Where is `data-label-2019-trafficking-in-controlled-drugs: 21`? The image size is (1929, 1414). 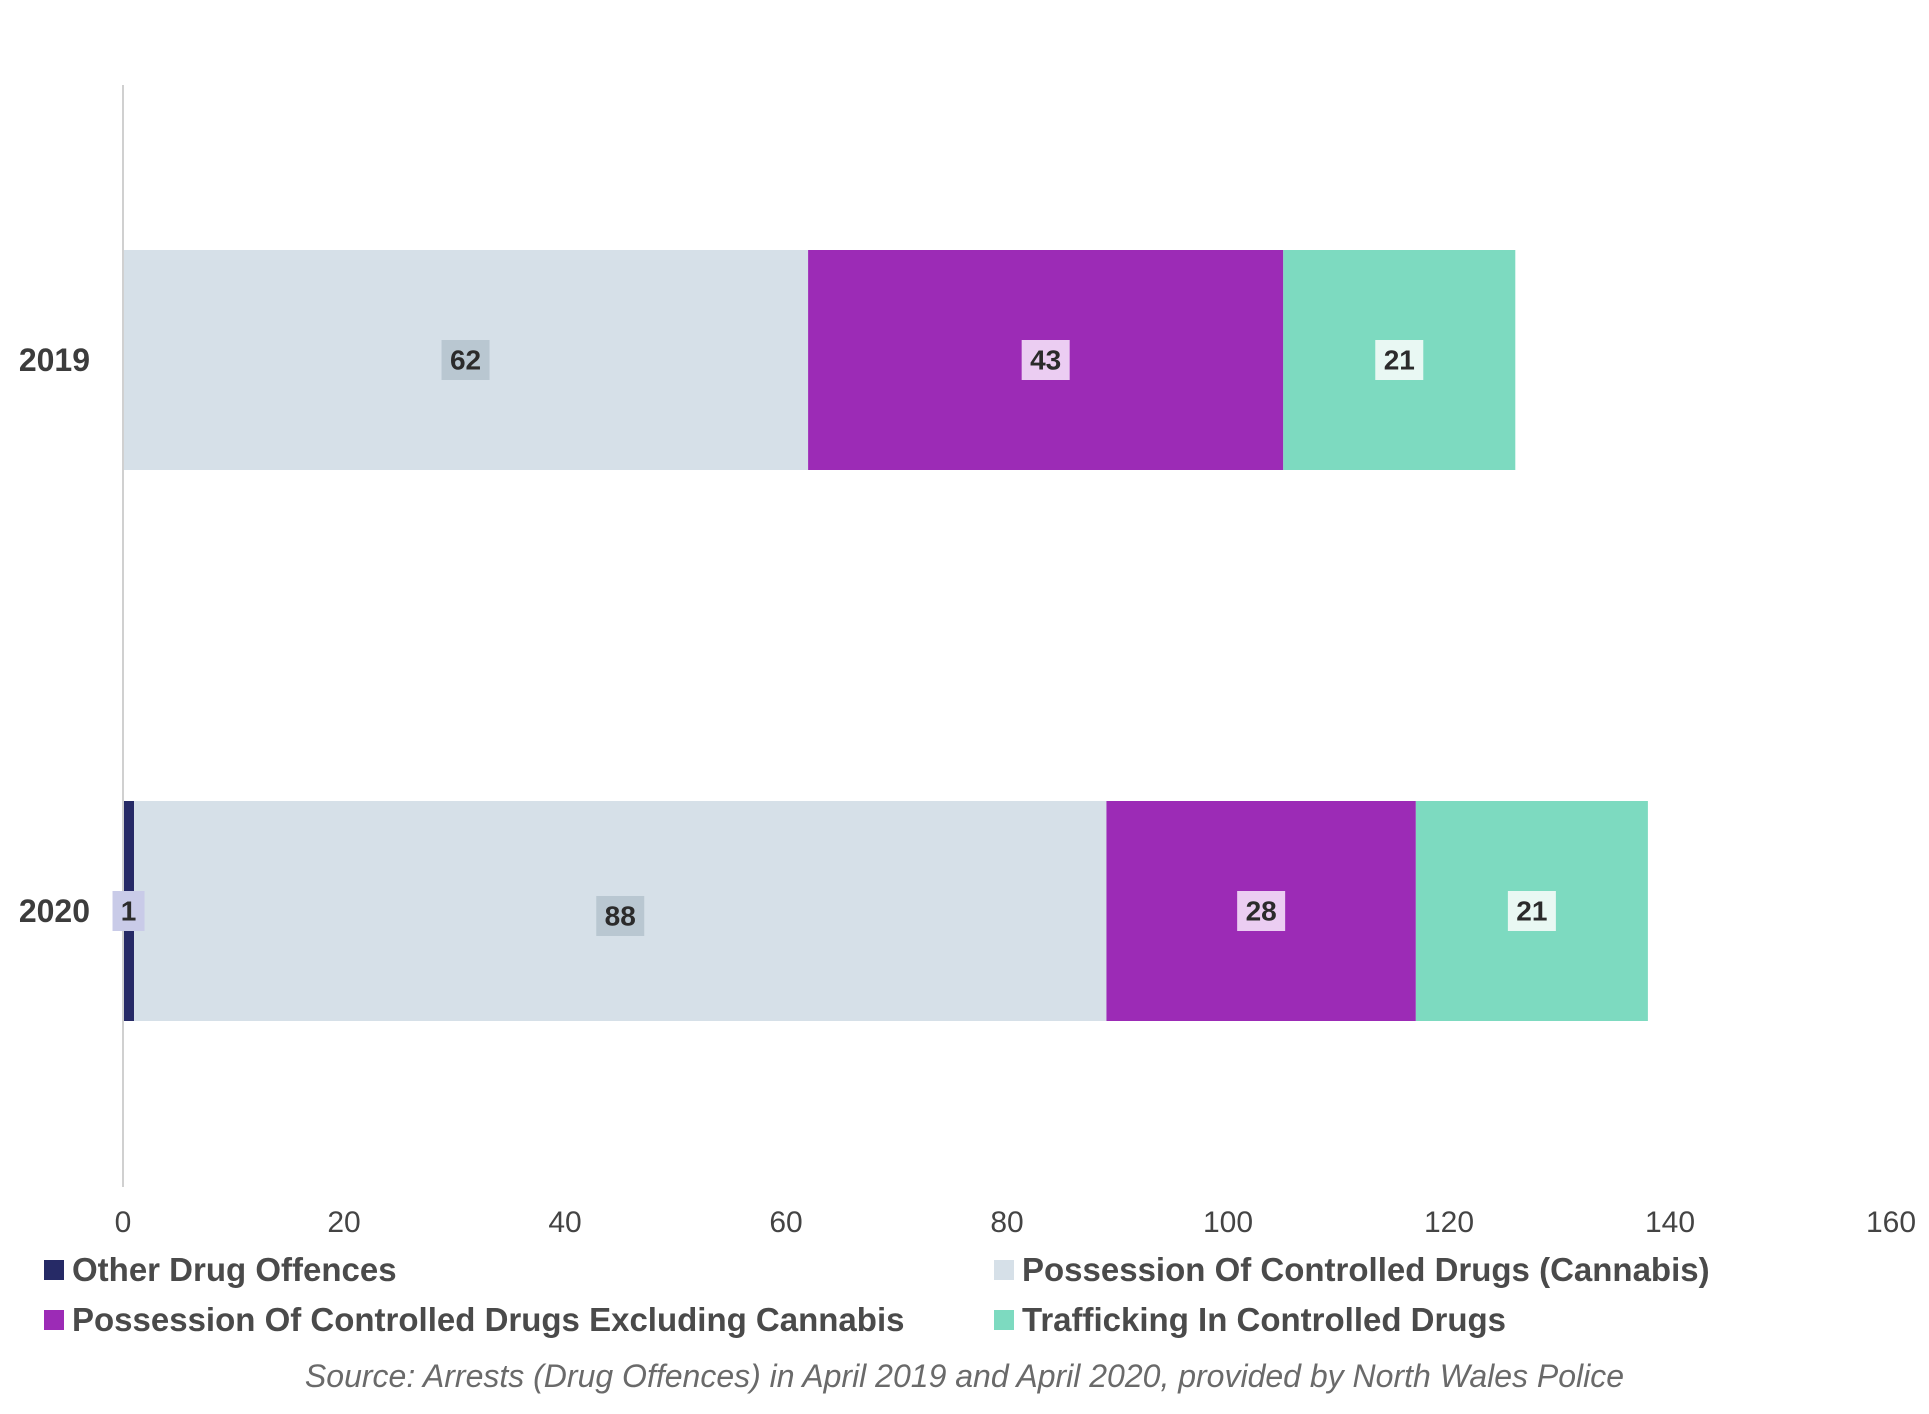
data-label-2019-trafficking-in-controlled-drugs: 21 is located at coordinates (1399, 360).